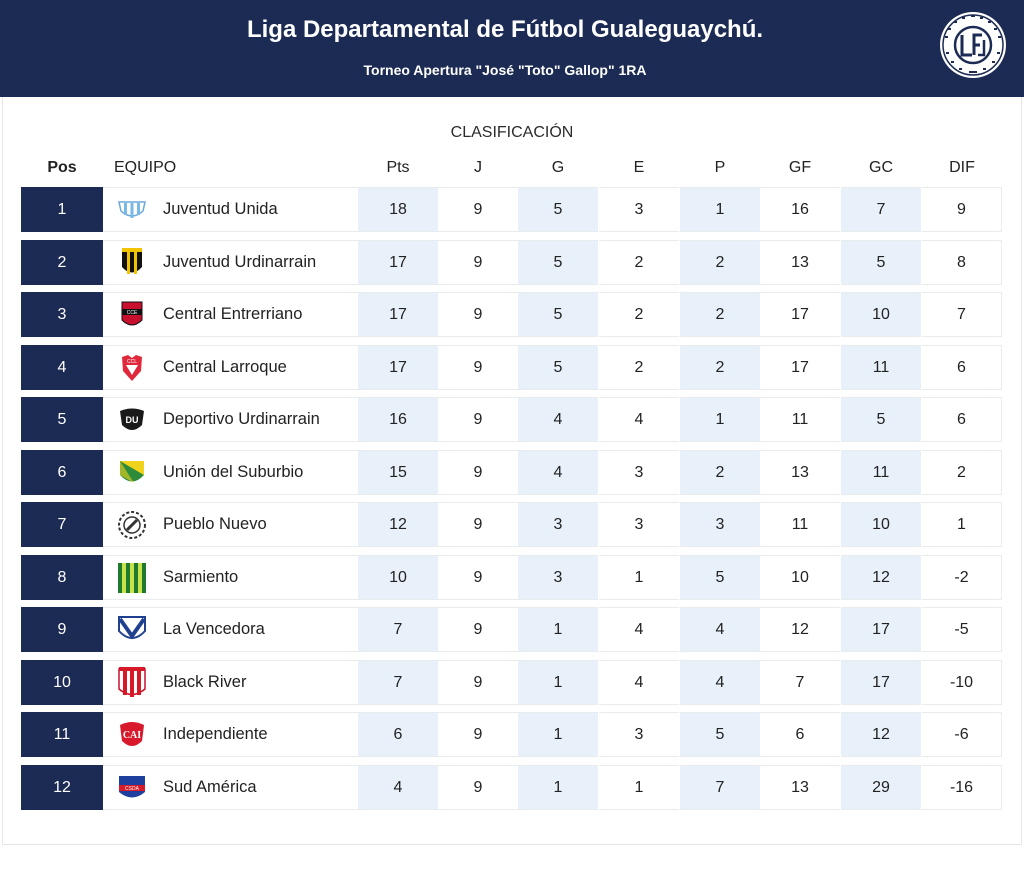 The width and height of the screenshot is (1024, 874). Describe the element at coordinates (62, 209) in the screenshot. I see `position-cell: 1` at that location.